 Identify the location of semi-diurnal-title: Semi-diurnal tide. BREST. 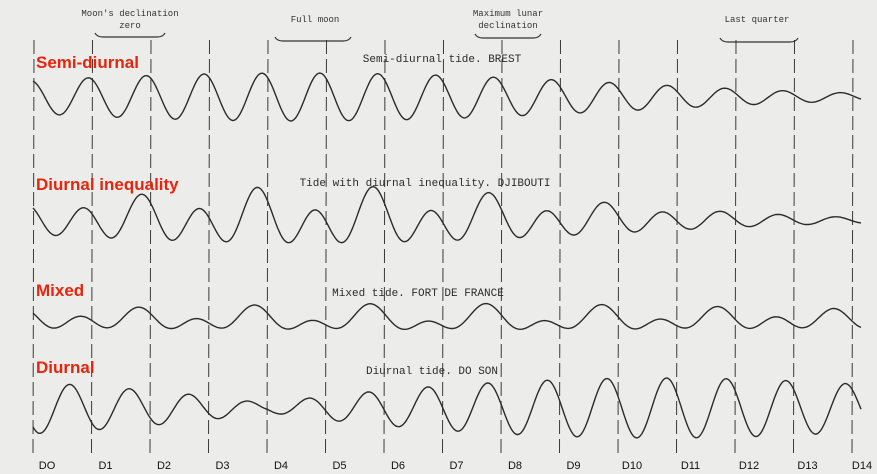
(442, 60).